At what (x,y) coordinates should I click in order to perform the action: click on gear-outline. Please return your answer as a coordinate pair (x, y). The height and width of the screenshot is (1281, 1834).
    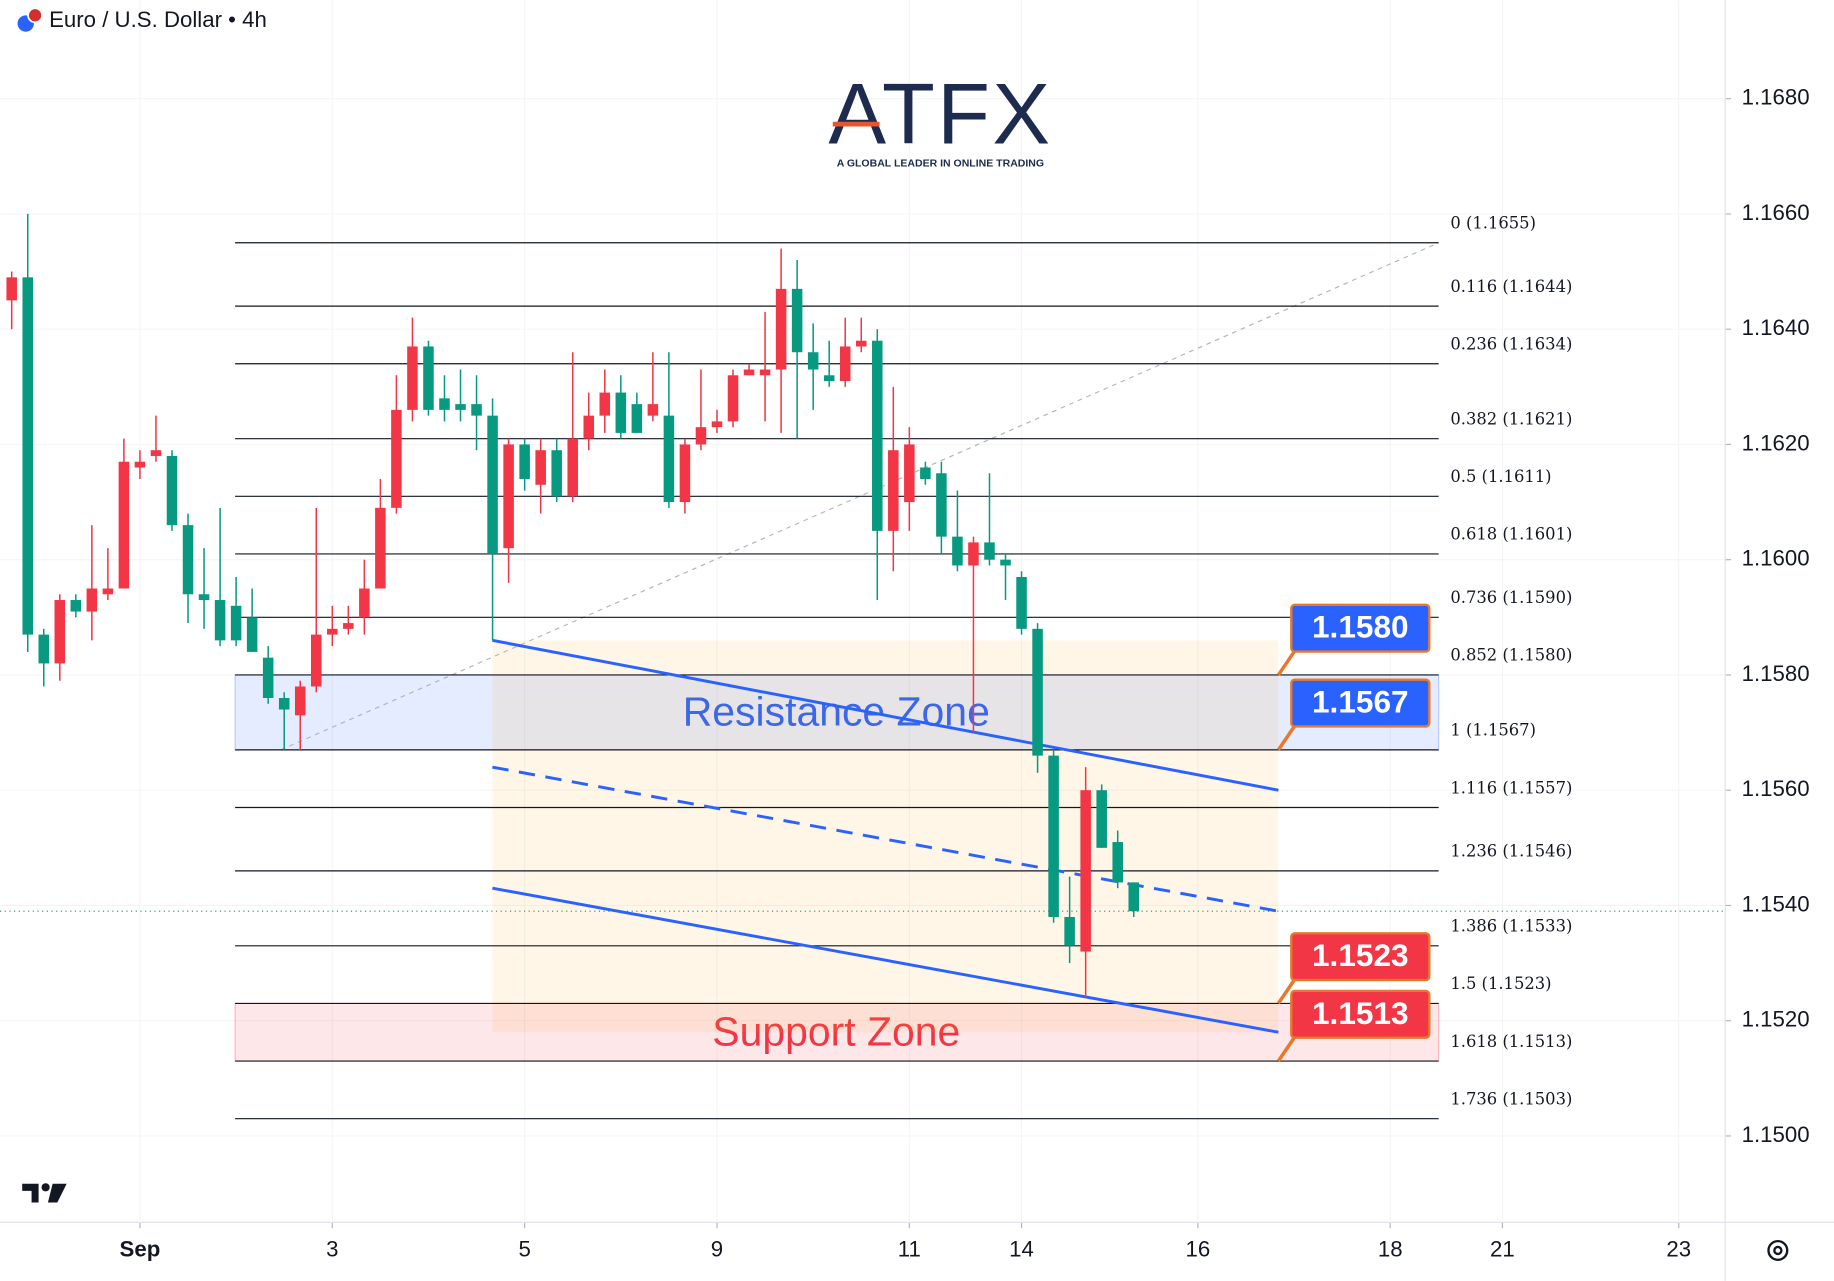
    Looking at the image, I should click on (1778, 1250).